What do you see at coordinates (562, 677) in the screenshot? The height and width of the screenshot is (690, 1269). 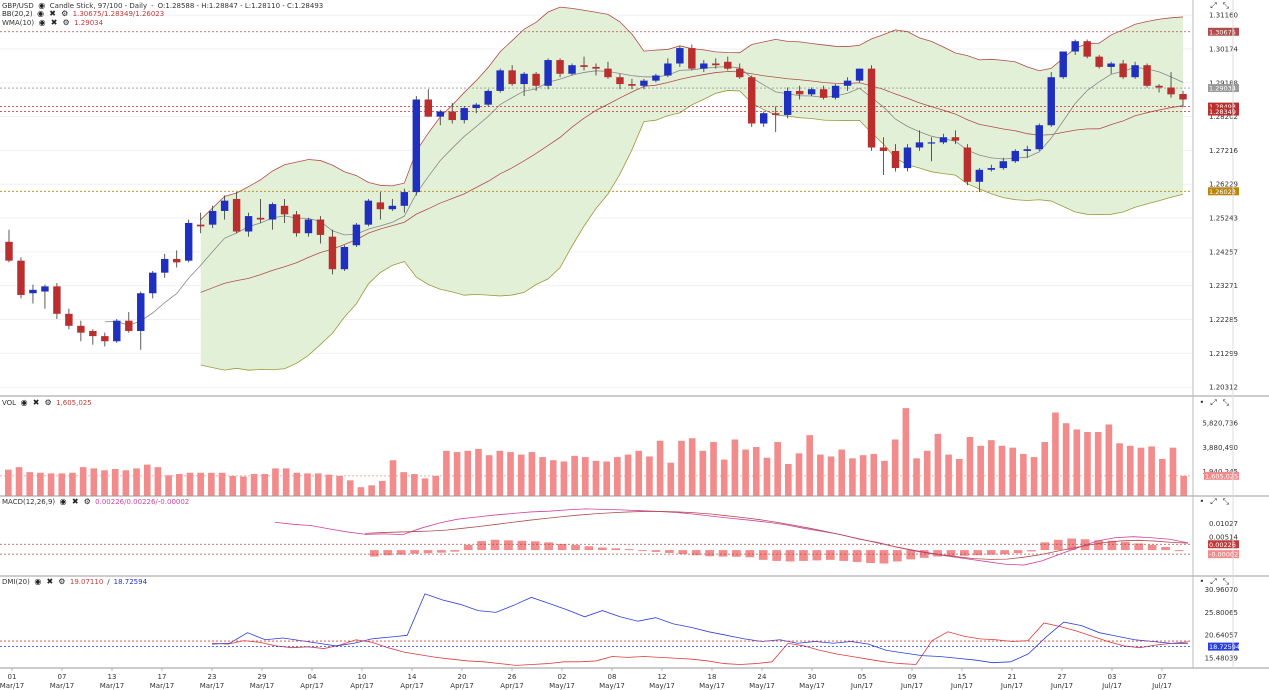 I see `x-tick-day: 02` at bounding box center [562, 677].